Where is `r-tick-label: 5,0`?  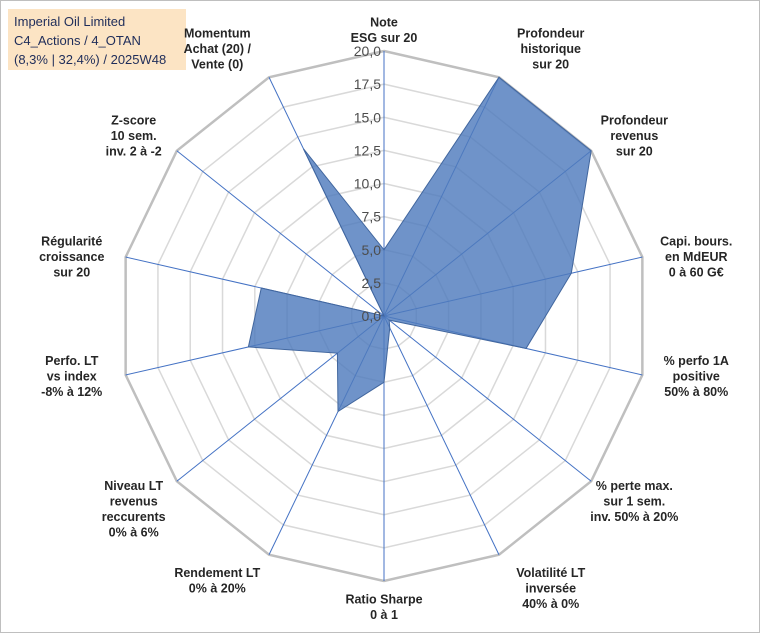
r-tick-label: 5,0 is located at coordinates (372, 250).